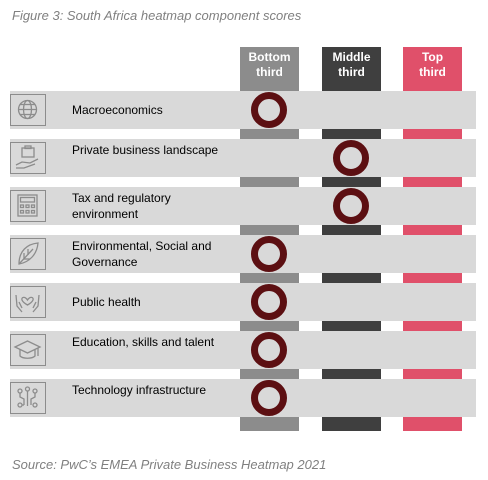 This screenshot has height=480, width=488. I want to click on calculator-icon, so click(28, 206).